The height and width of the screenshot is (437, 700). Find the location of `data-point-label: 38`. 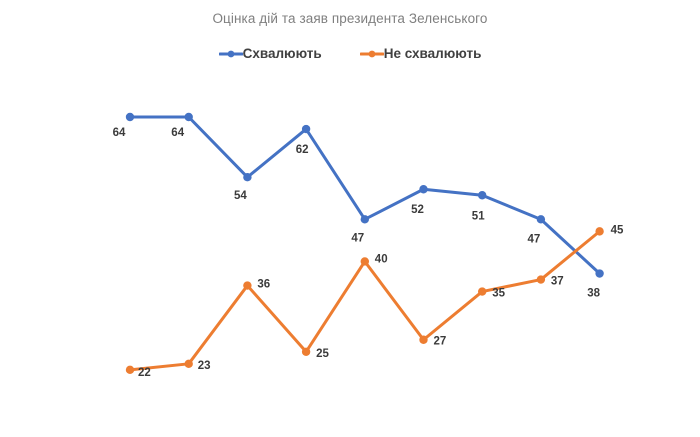

data-point-label: 38 is located at coordinates (593, 294).